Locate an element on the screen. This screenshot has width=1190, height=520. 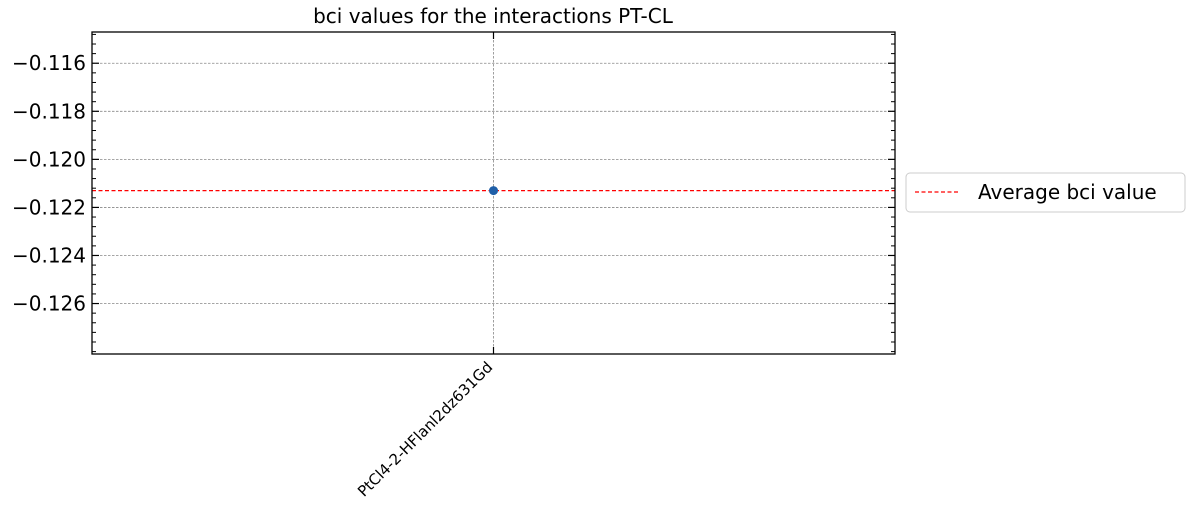
x-tick-label: PtCl4-2-HFlanl2dz631Gd is located at coordinates (425, 429).